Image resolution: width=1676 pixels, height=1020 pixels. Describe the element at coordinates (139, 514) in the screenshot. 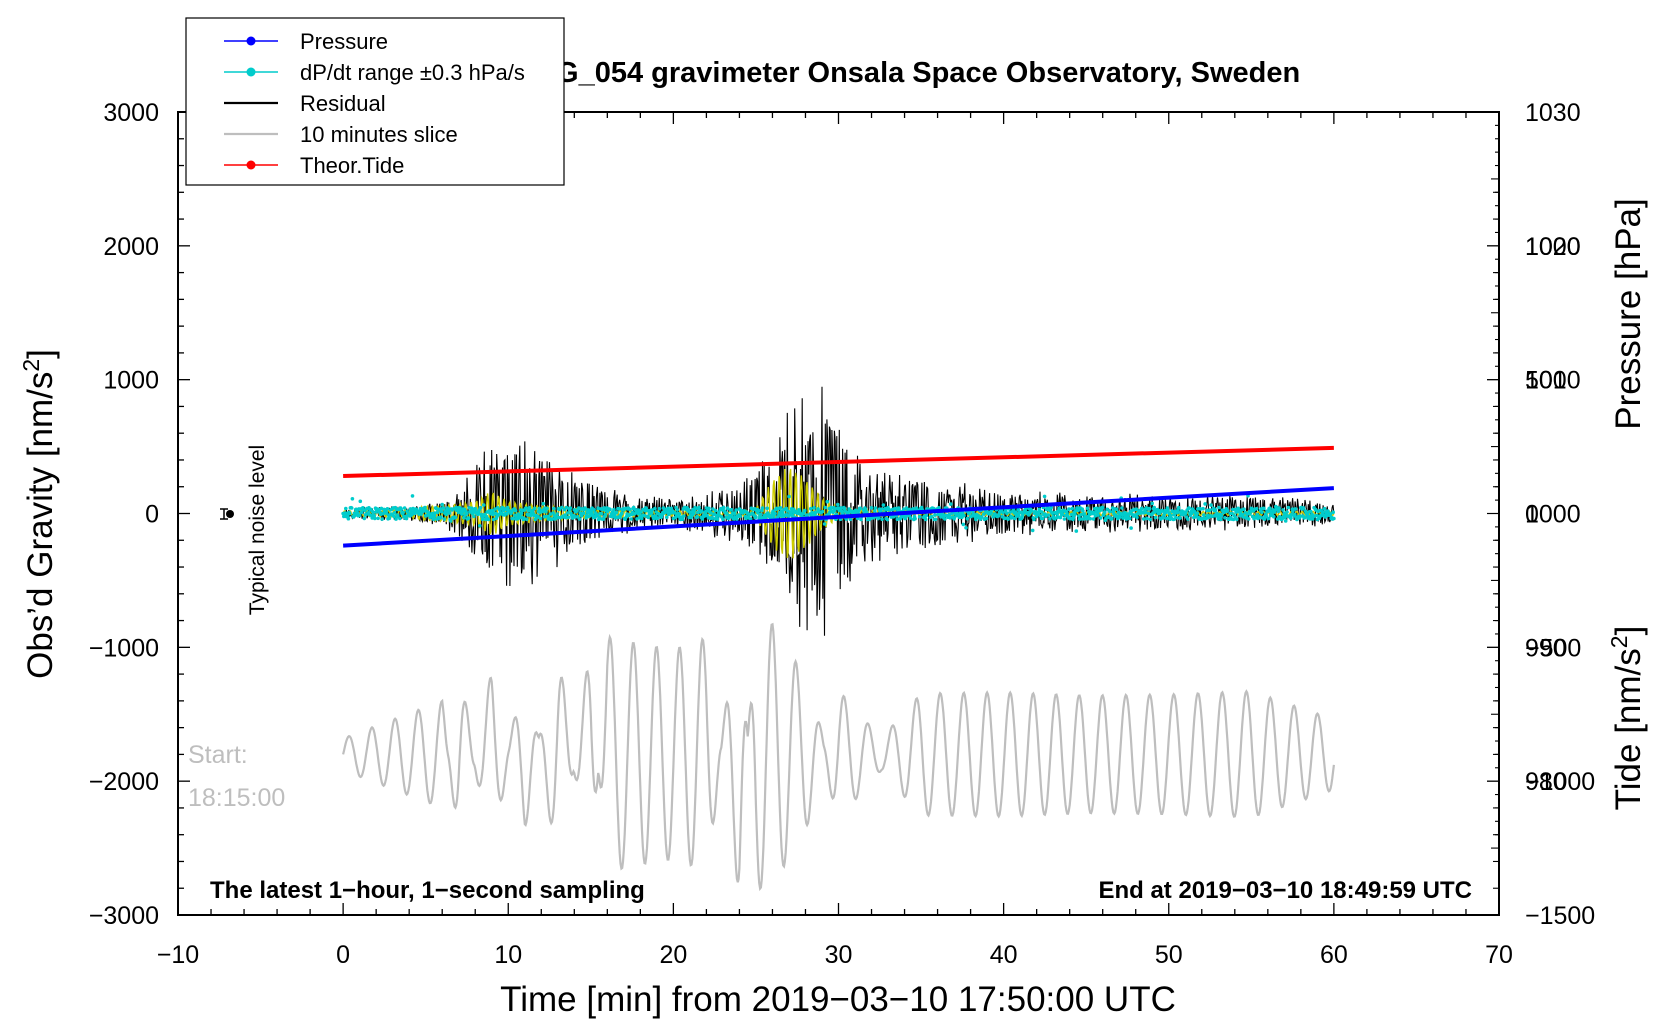

I see `y-axis-gravity: 3000 2000 1000 0 −1000 −2000 −3000` at that location.